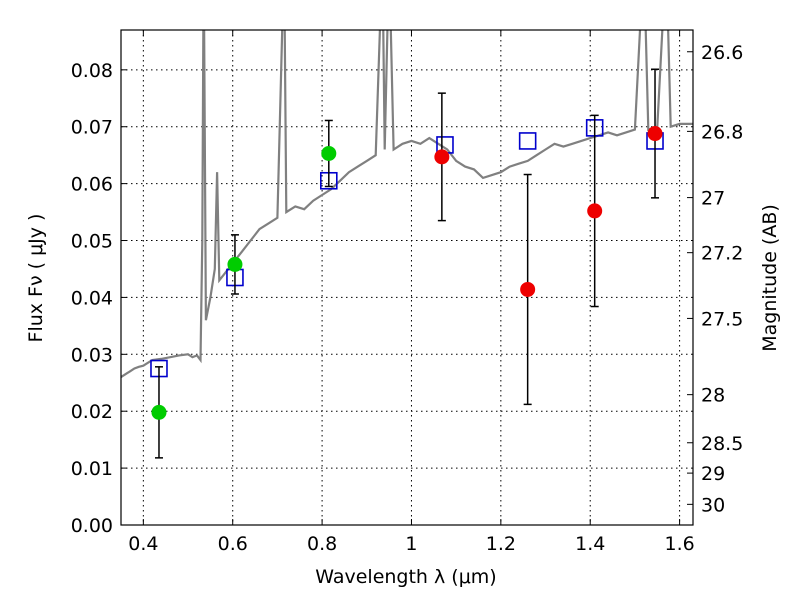 The image size is (800, 600). I want to click on x-tick-label: 1, so click(411, 544).